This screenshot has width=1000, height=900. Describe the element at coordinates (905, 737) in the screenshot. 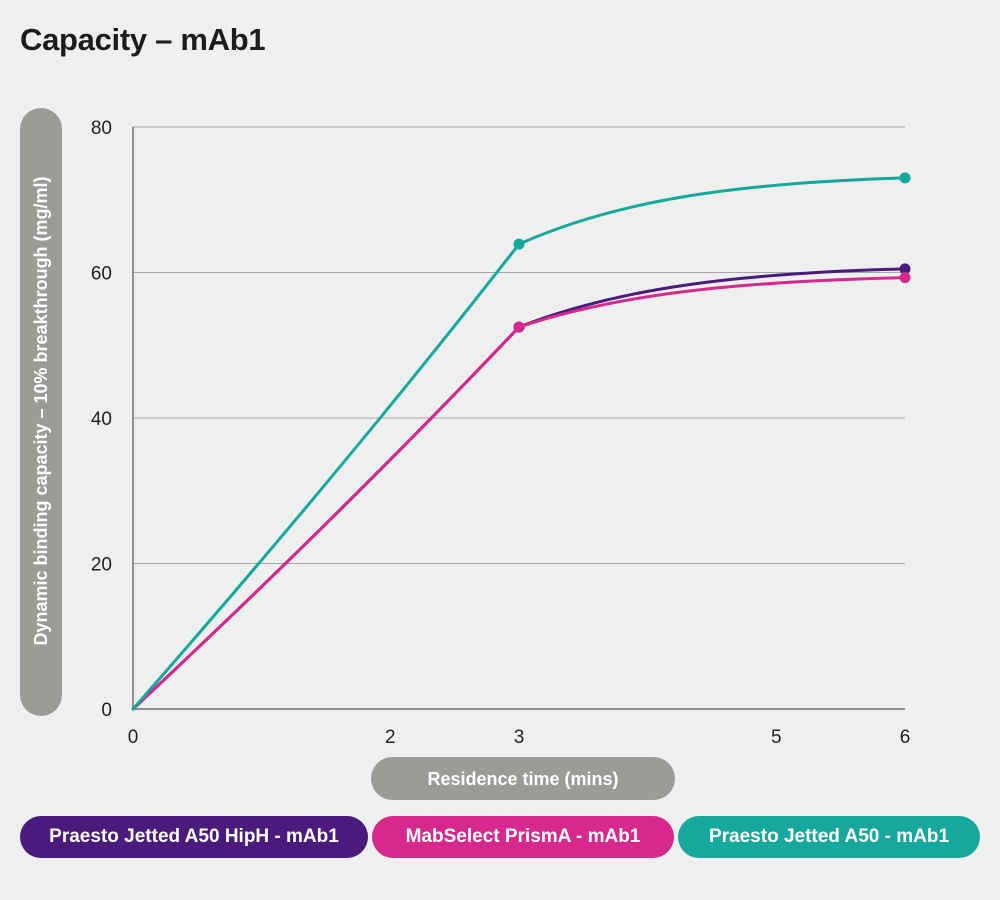

I see `x-tick-6: 6` at that location.